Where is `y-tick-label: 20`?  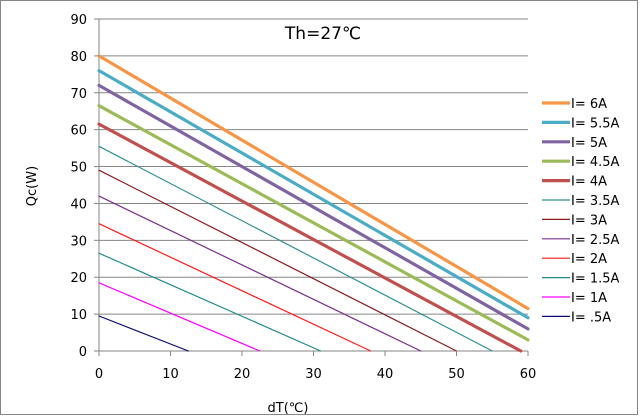 y-tick-label: 20 is located at coordinates (78, 278).